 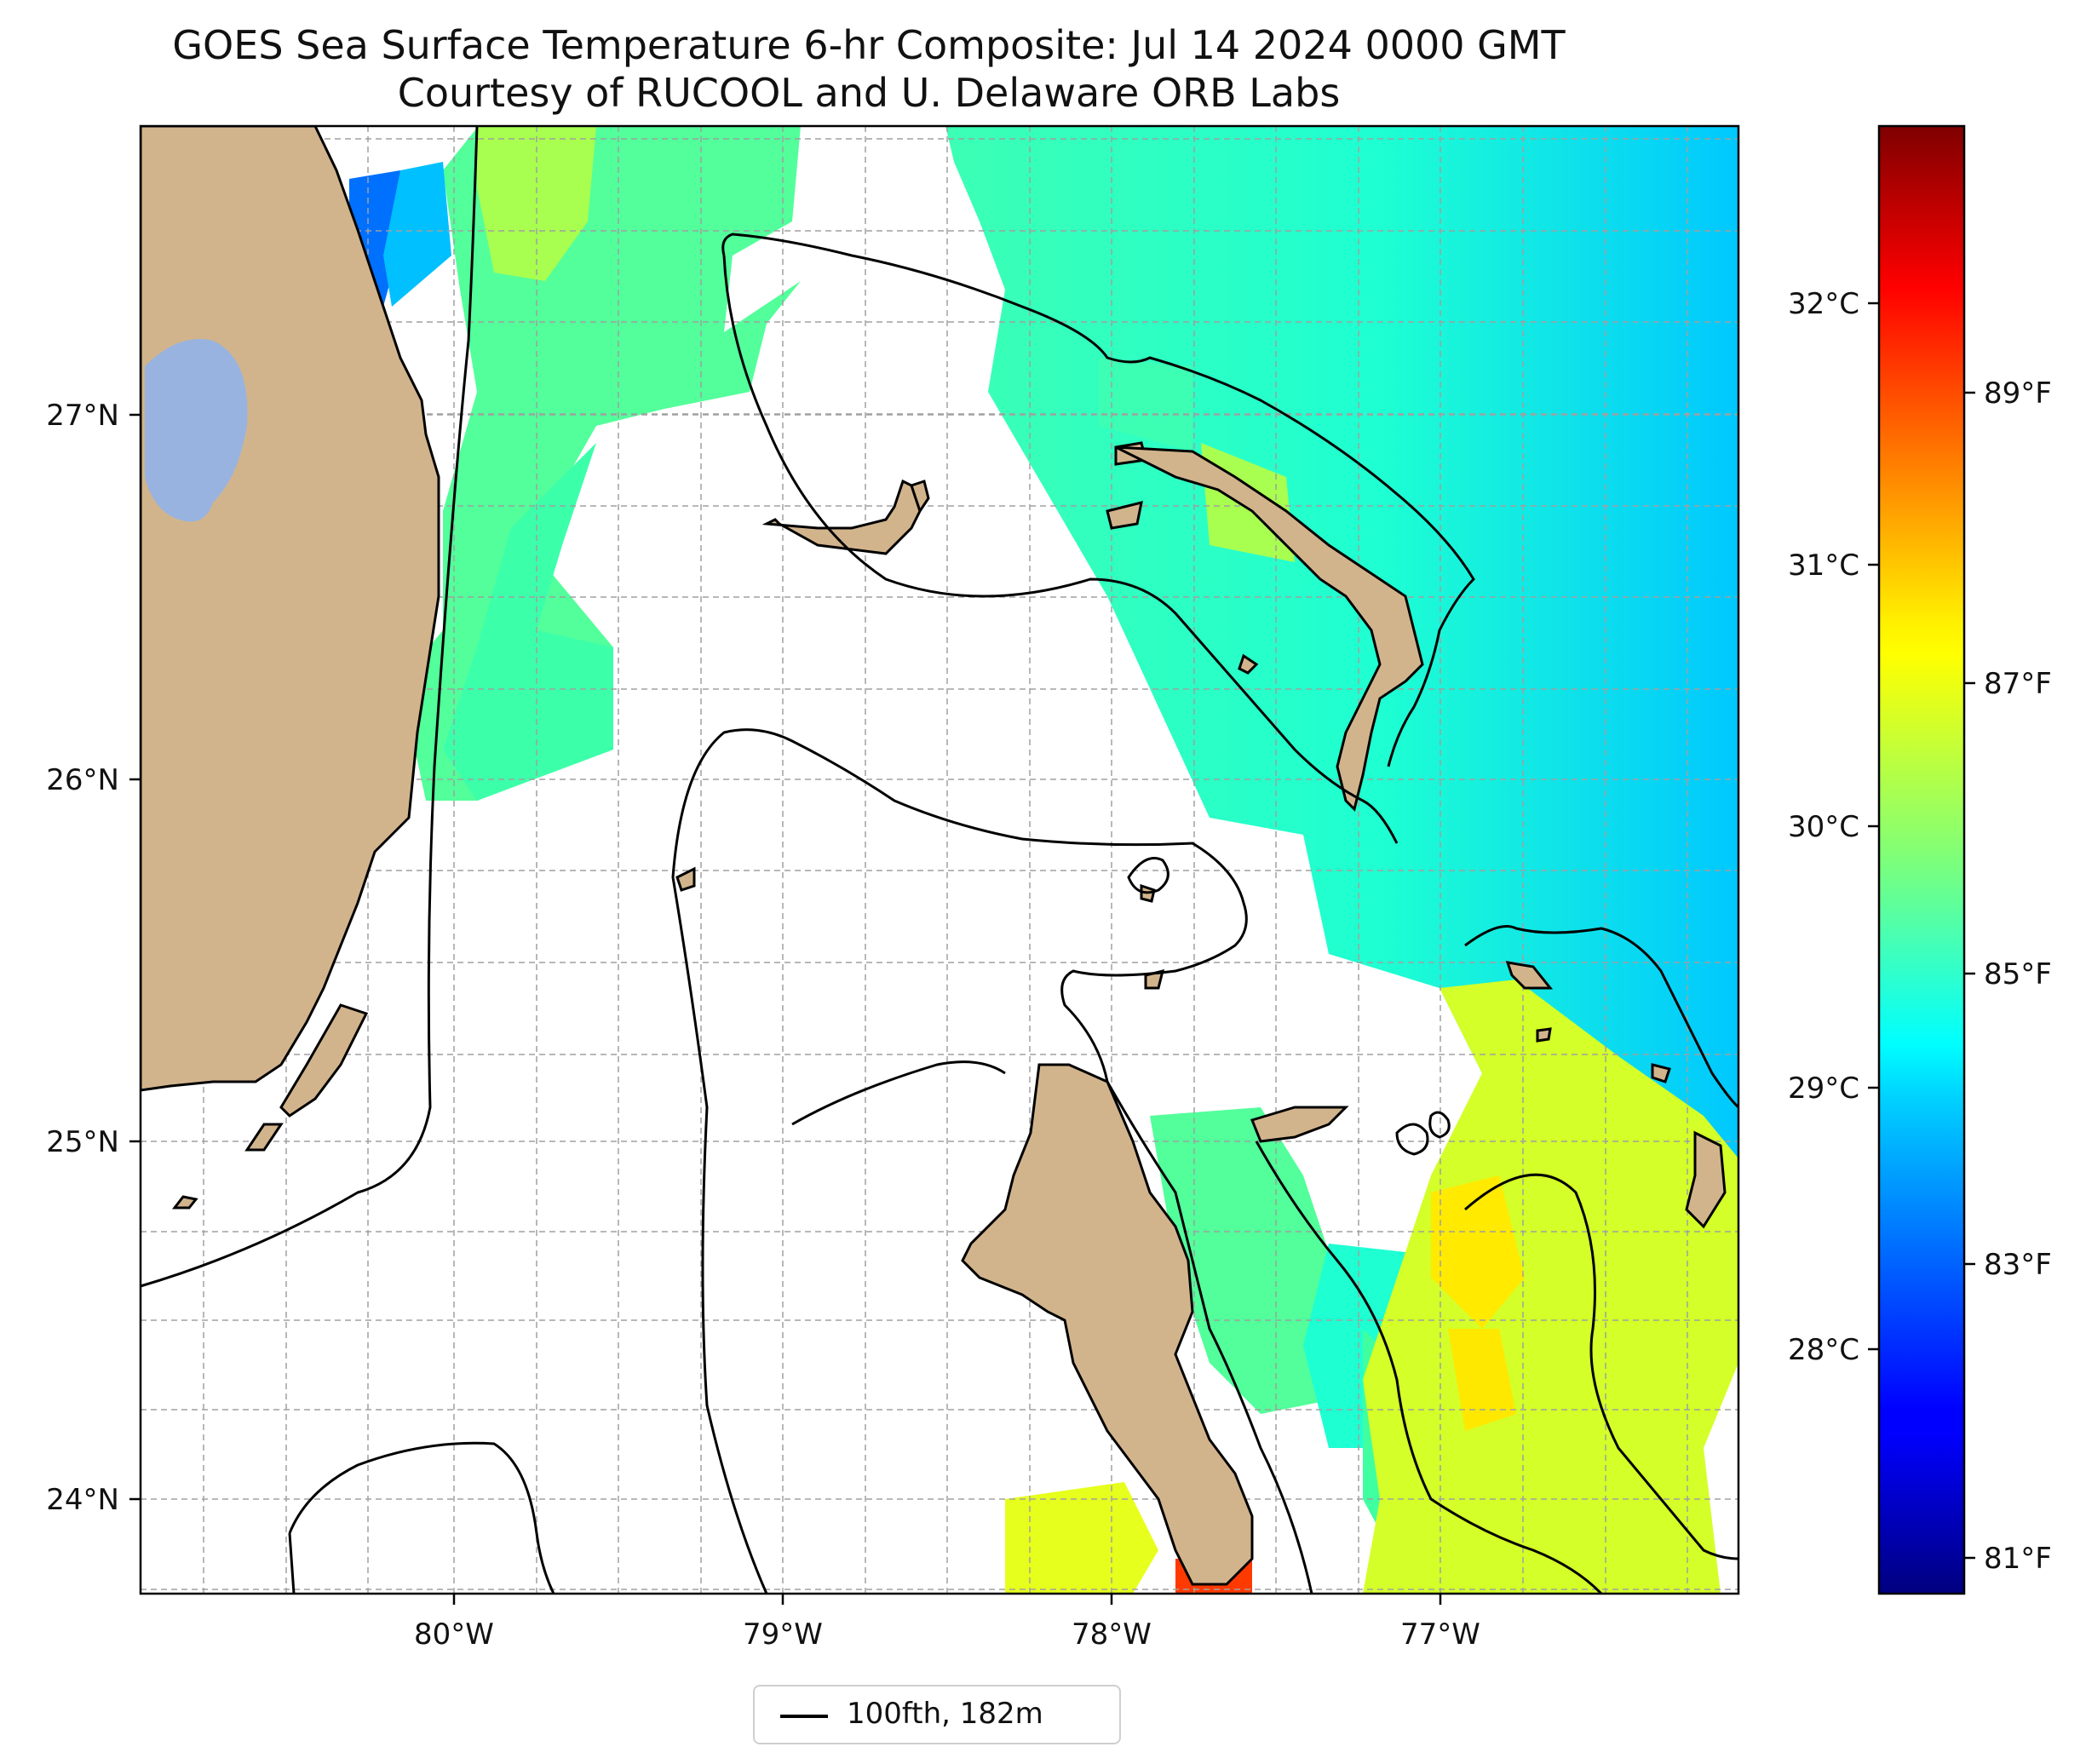 What do you see at coordinates (2018, 1559) in the screenshot?
I see `colorbar-fahrenheit-label: 81°F` at bounding box center [2018, 1559].